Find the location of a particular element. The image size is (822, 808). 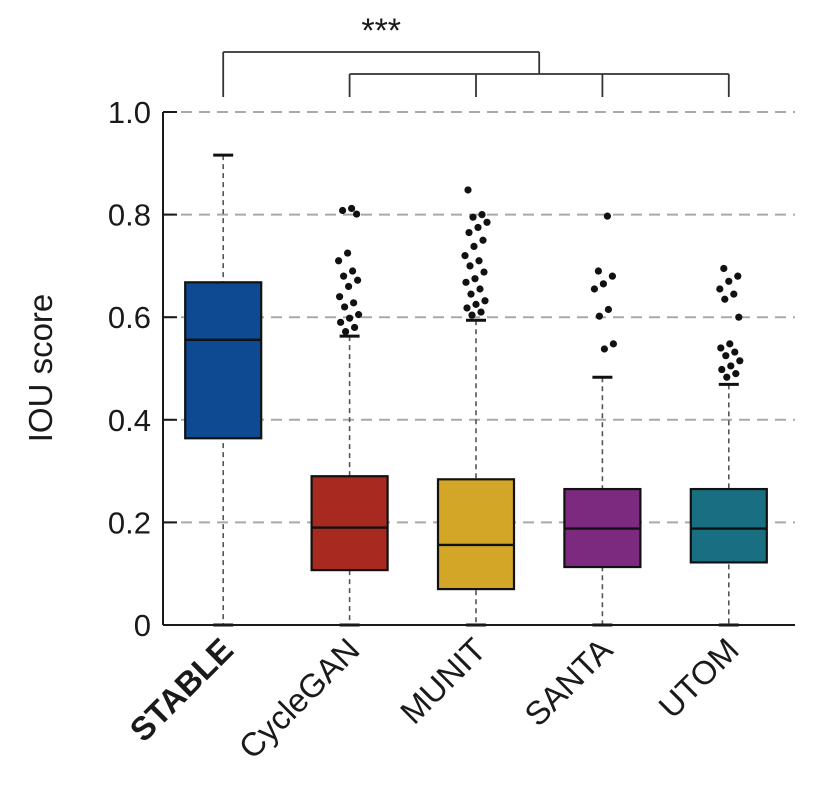

x-tick-label: UTOM is located at coordinates (698, 678).